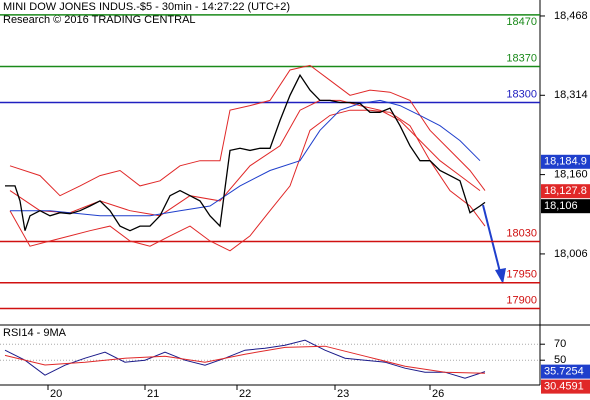 This screenshot has height=400, width=590. Describe the element at coordinates (245, 394) in the screenshot. I see `x-tick-label: 22` at that location.